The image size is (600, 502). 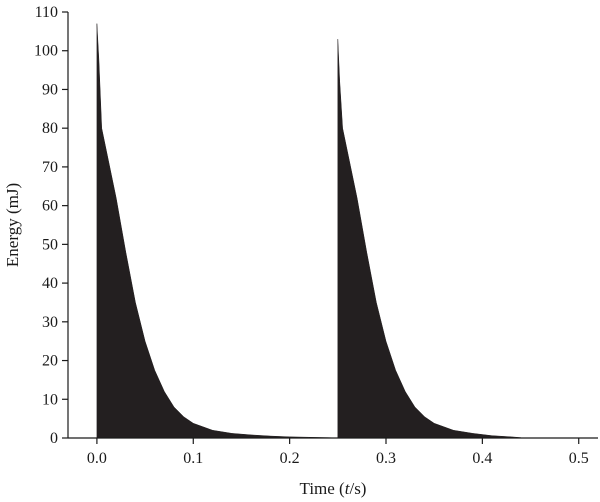 What do you see at coordinates (357, 488) in the screenshot?
I see `x-axis-title-suffix: /s)` at bounding box center [357, 488].